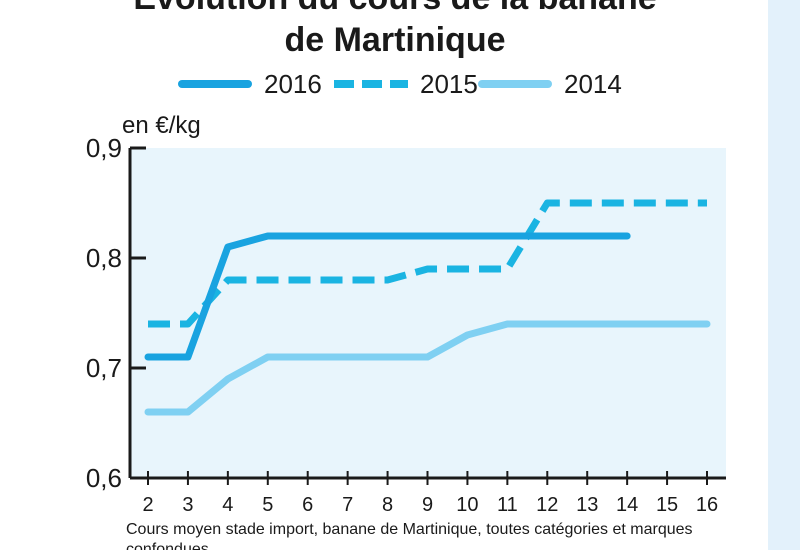 This screenshot has height=550, width=800. I want to click on y-tick-label: 0,8, so click(104, 258).